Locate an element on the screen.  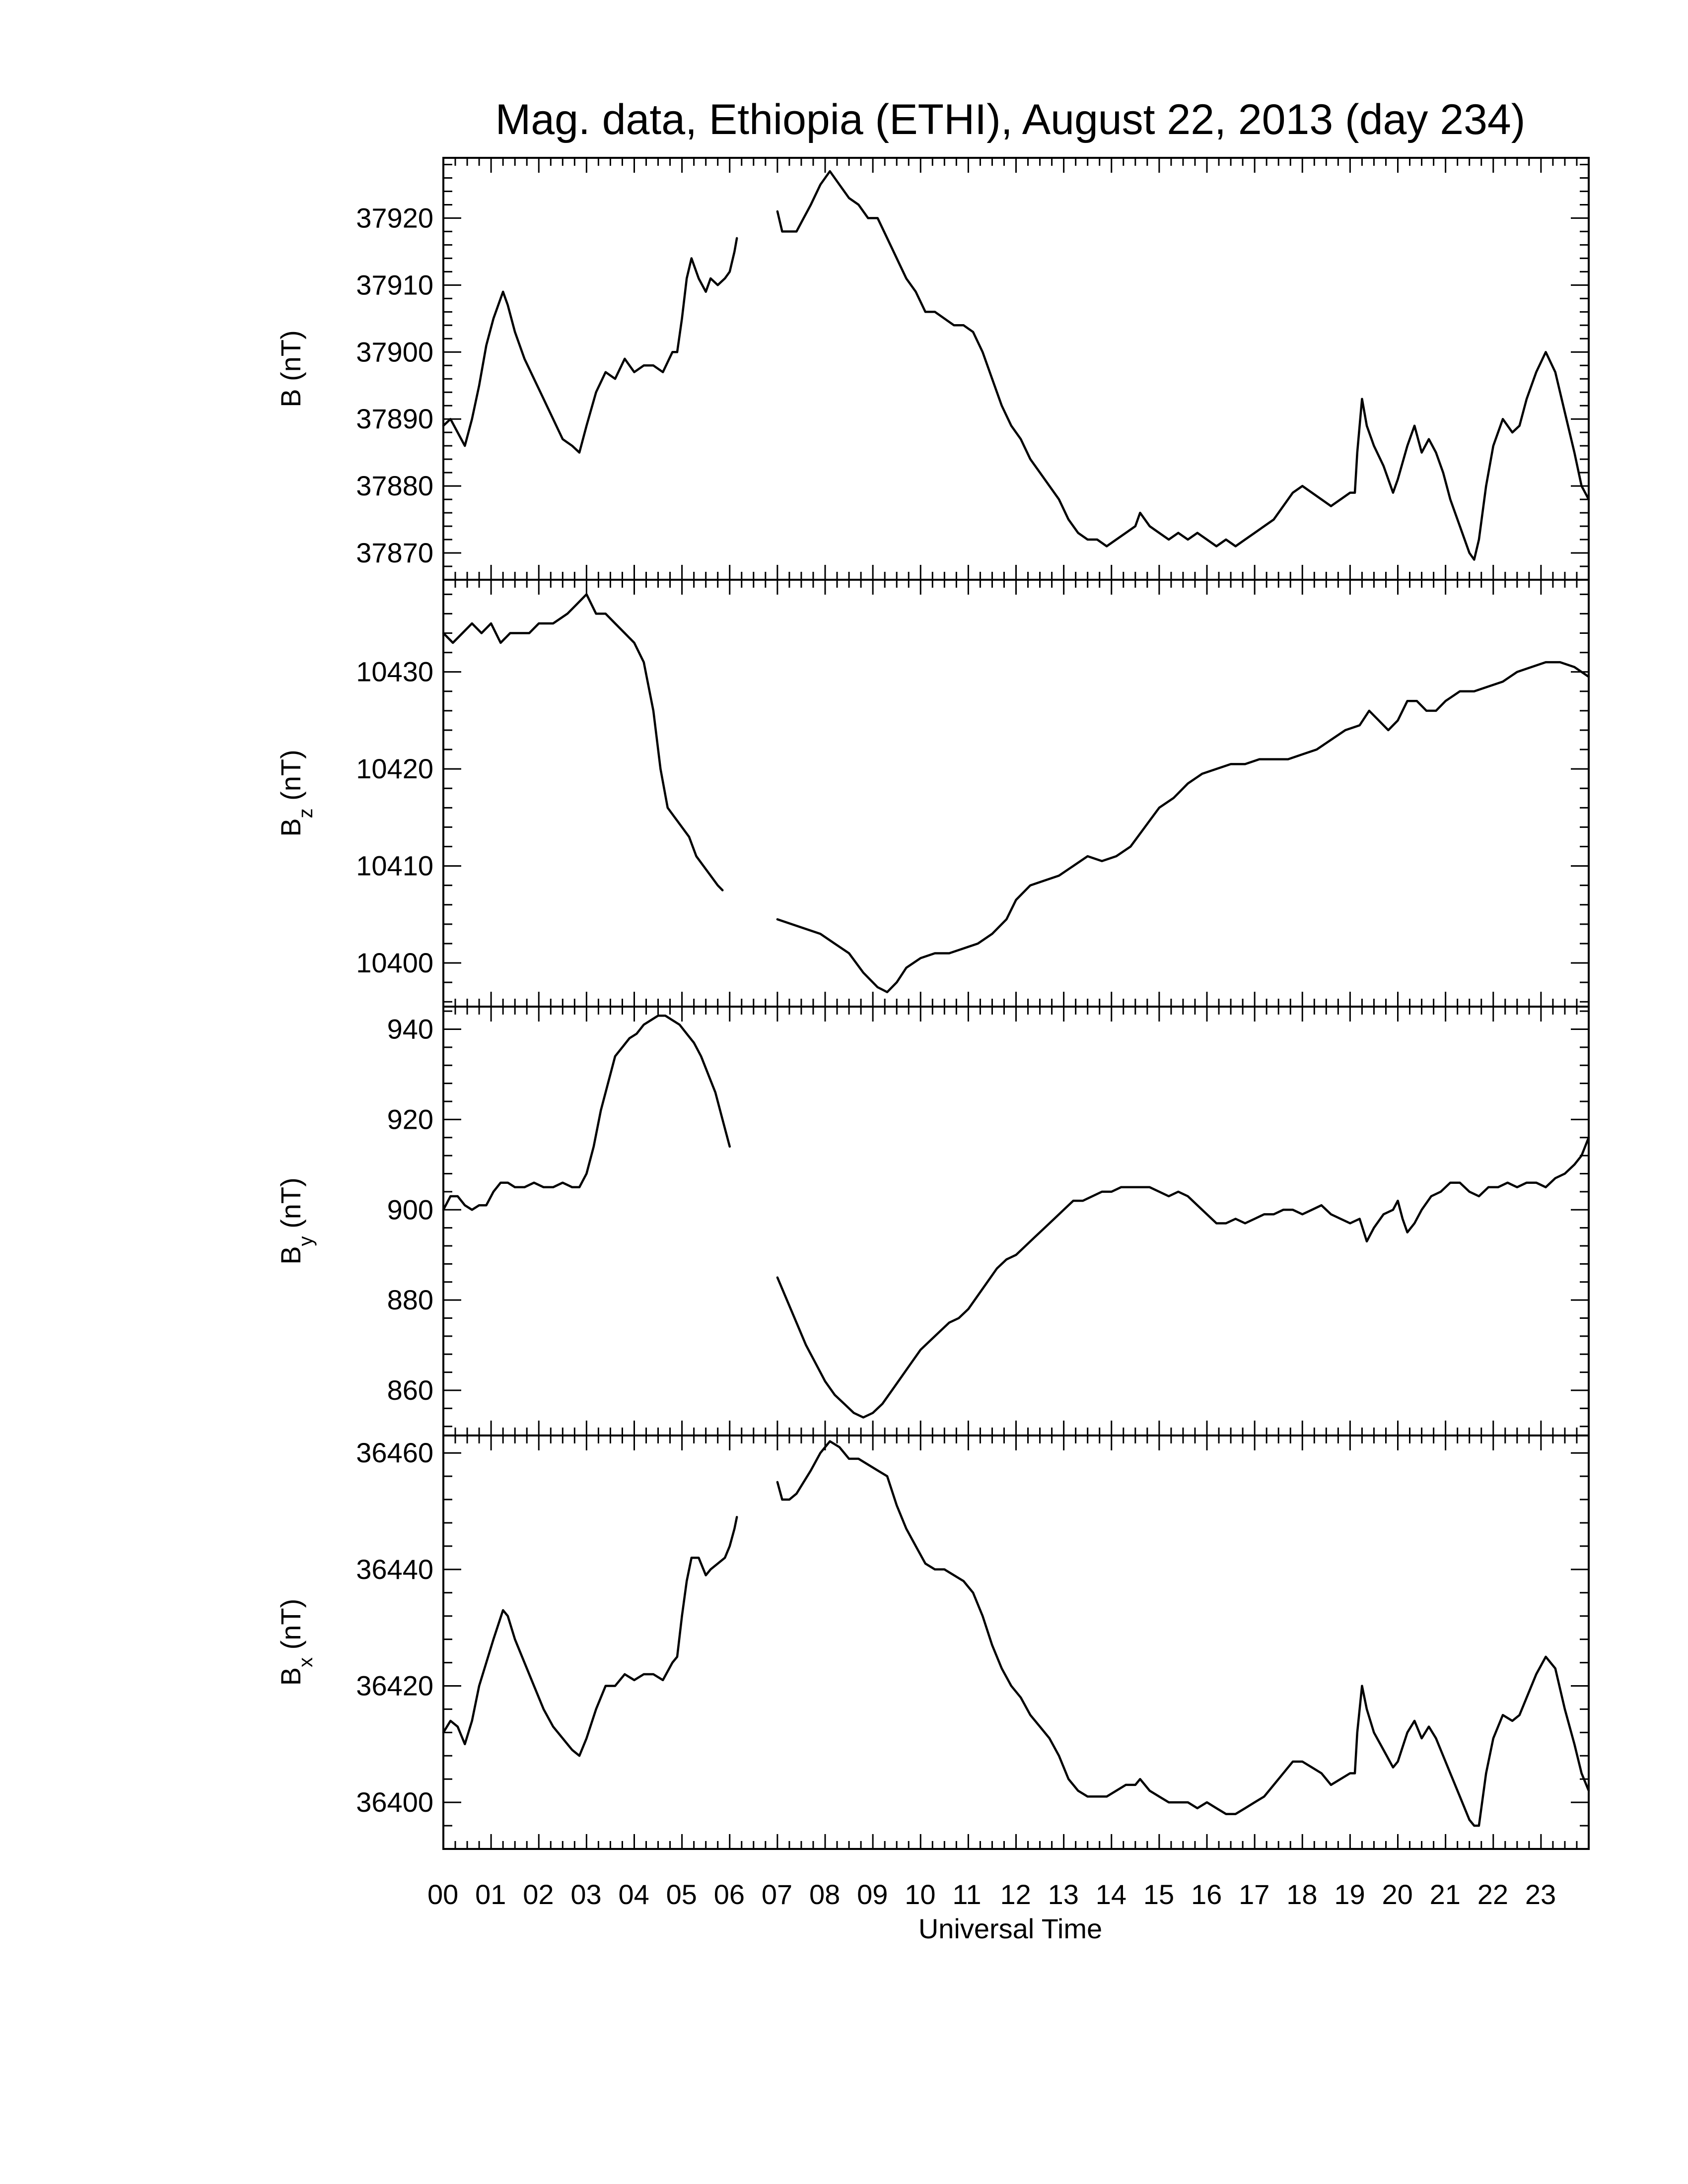
x-tick-label: 12 is located at coordinates (1015, 1894).